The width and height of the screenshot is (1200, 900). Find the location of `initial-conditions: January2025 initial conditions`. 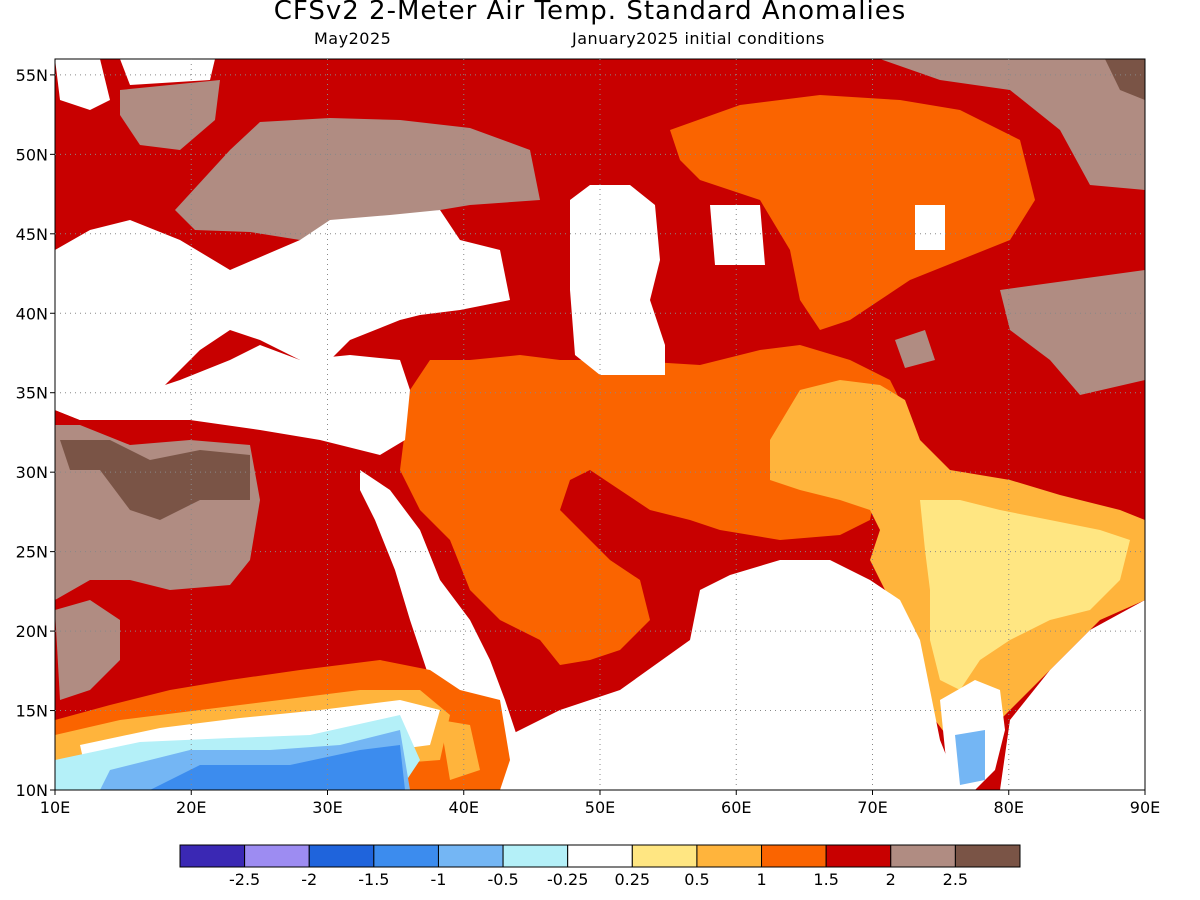

initial-conditions: January2025 initial conditions is located at coordinates (698, 38).